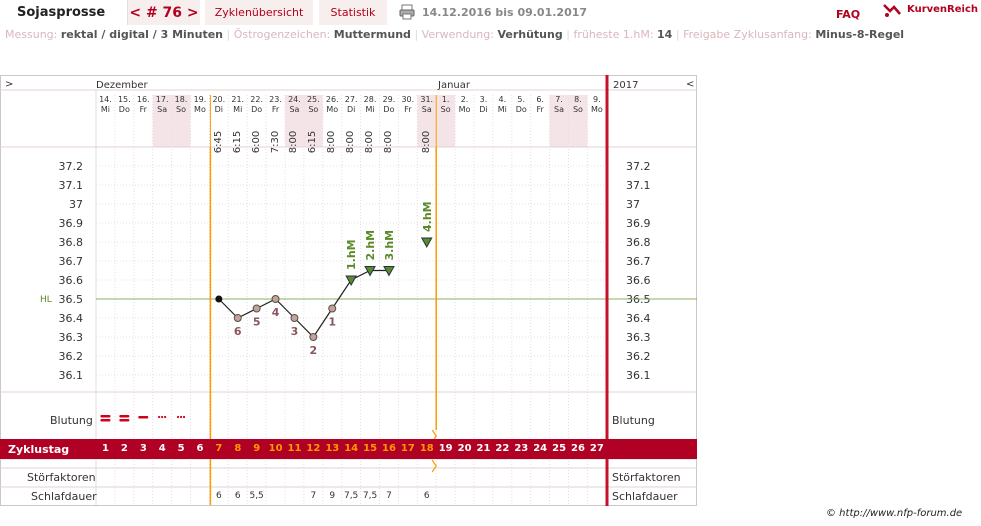  What do you see at coordinates (71, 261) in the screenshot?
I see `y-tick-label-left: 36.7` at bounding box center [71, 261].